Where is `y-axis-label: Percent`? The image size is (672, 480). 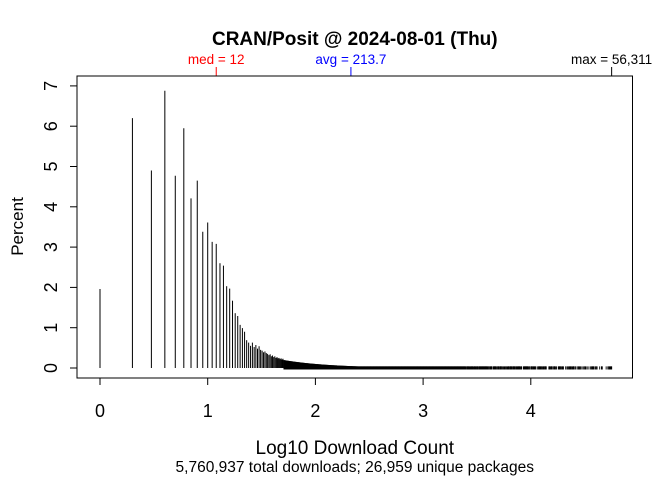
y-axis-label: Percent is located at coordinates (17, 226).